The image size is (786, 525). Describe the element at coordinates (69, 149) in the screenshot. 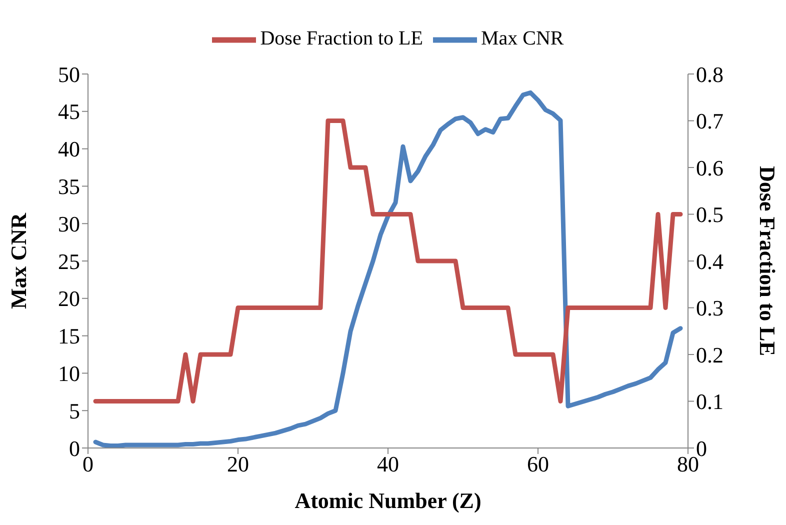

I see `y-tick-label: 40` at that location.